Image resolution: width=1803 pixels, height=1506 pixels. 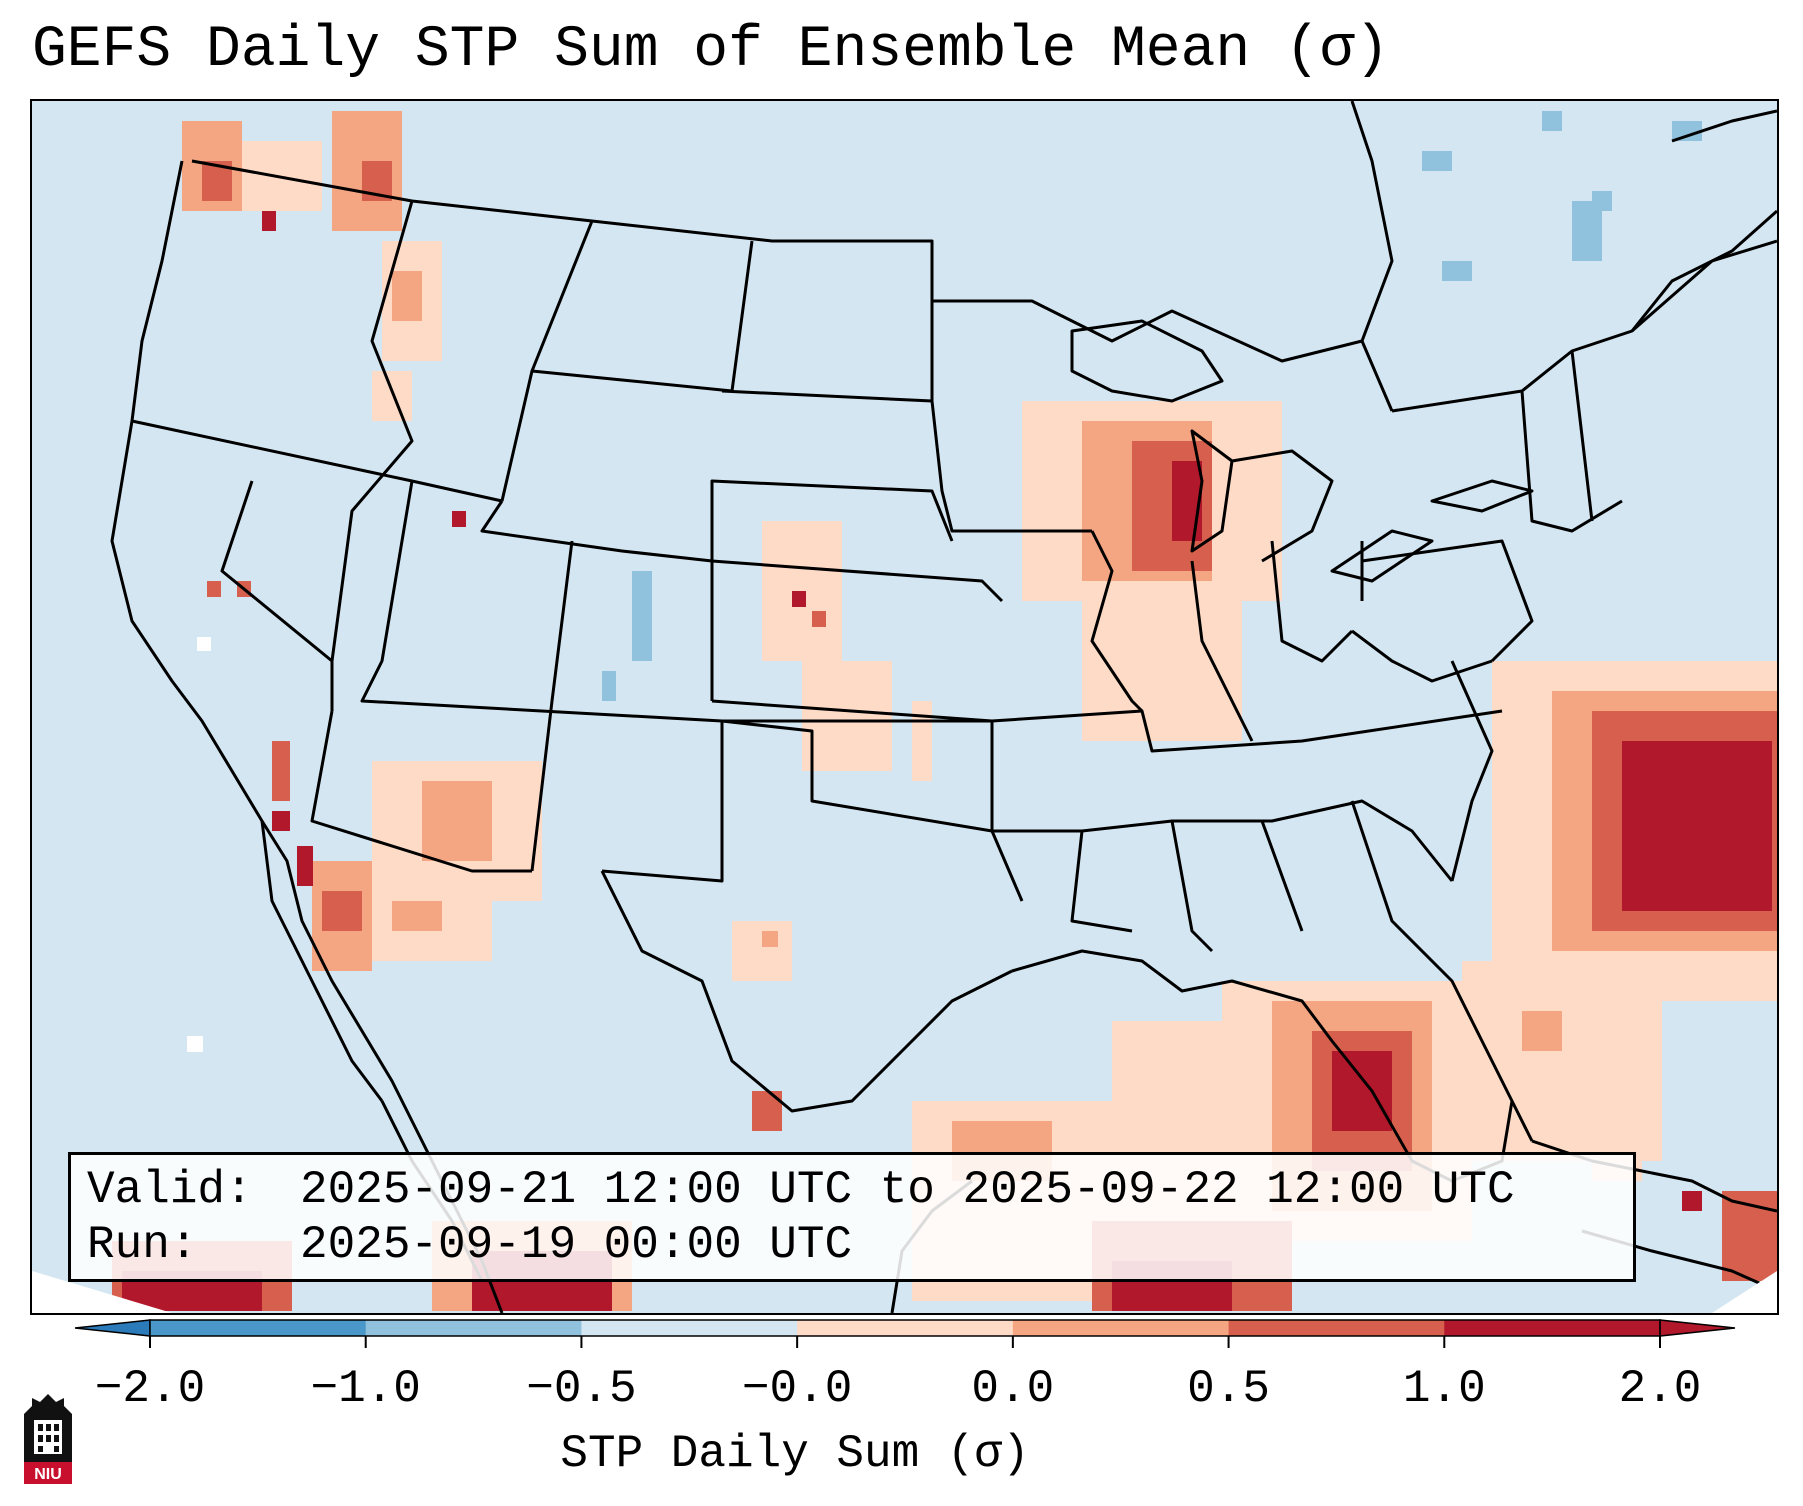 I want to click on colorbar-extend-high, so click(x=1697, y=1328).